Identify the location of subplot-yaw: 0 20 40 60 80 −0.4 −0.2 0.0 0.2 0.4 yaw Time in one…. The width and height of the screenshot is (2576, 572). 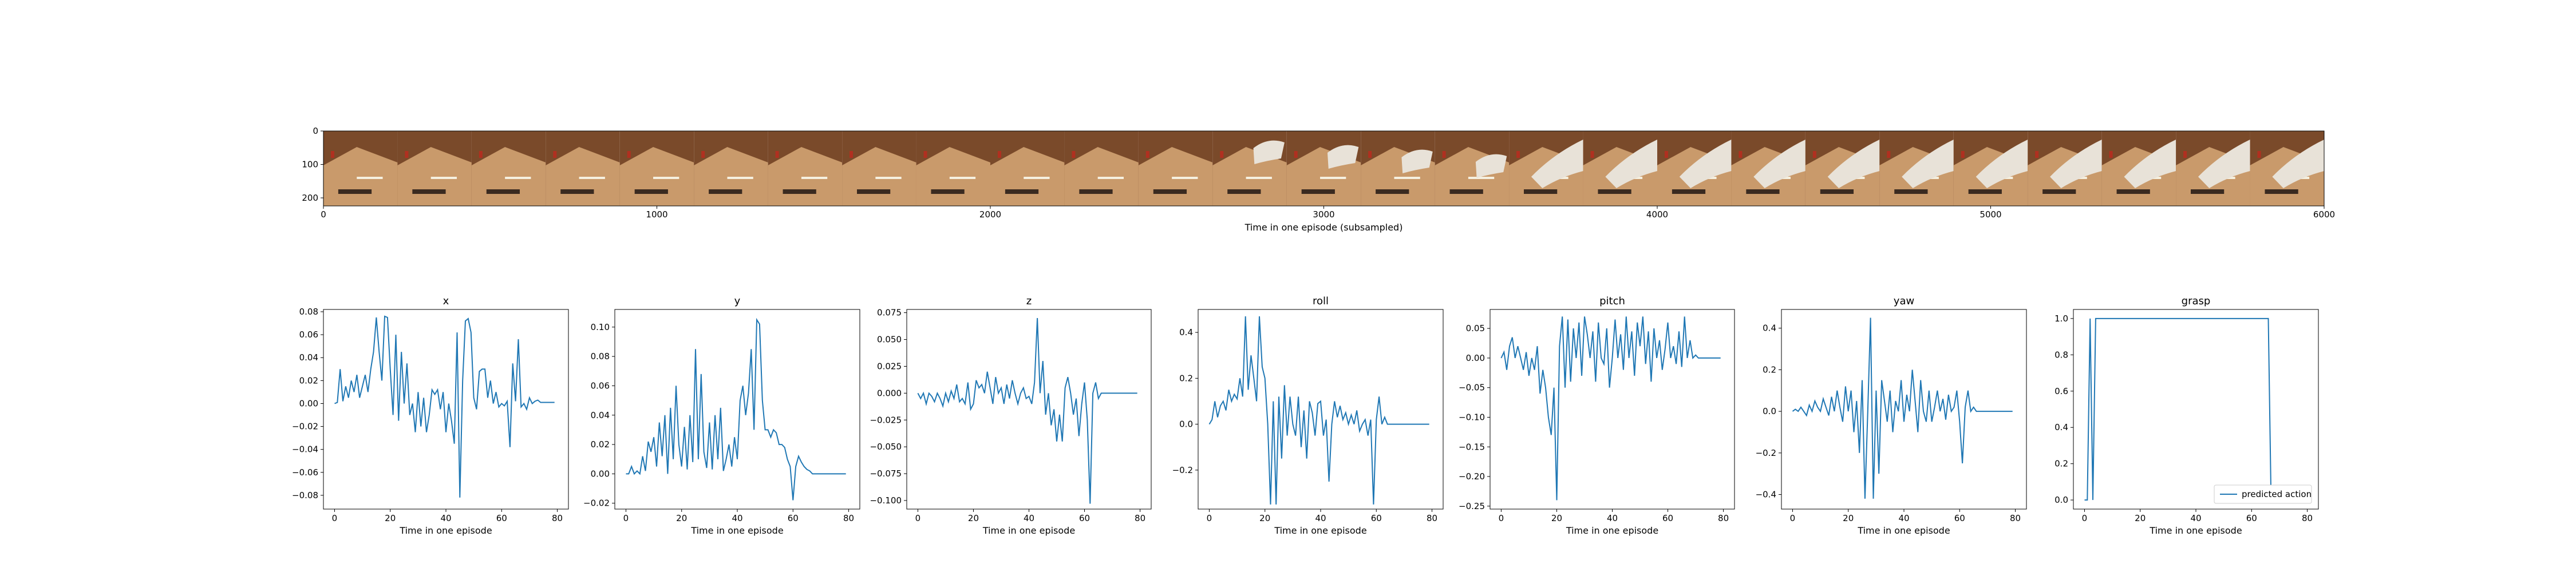
(1891, 415).